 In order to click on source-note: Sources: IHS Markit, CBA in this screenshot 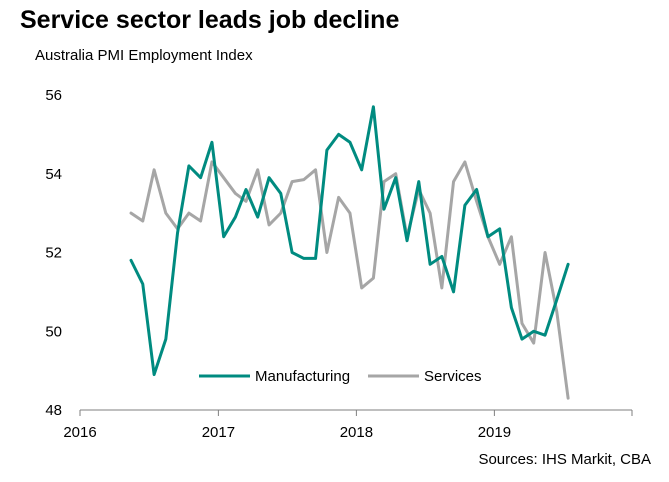, I will do `click(564, 459)`.